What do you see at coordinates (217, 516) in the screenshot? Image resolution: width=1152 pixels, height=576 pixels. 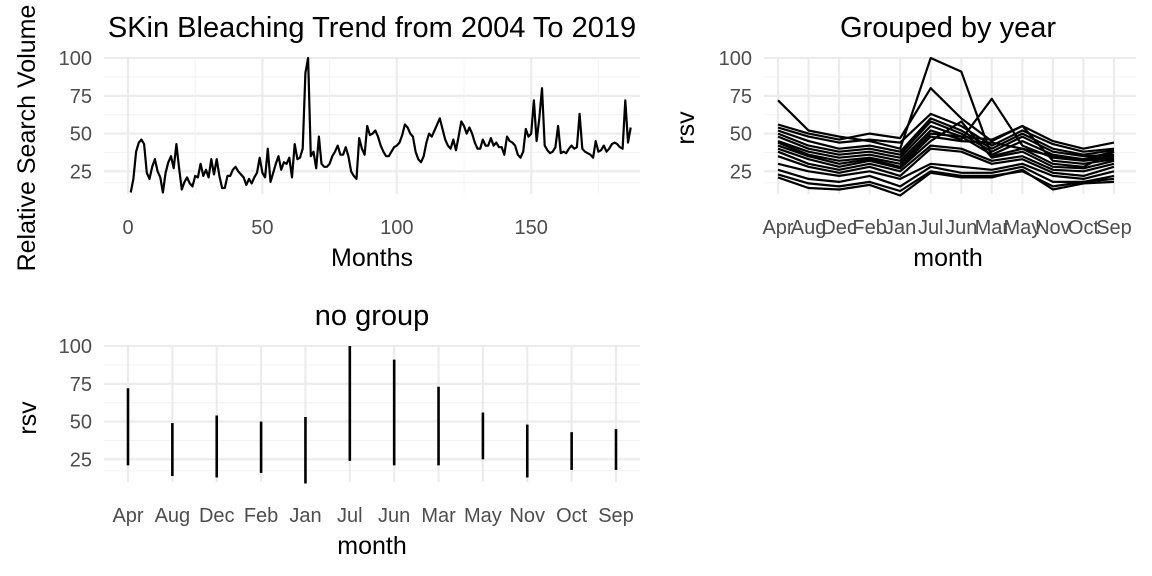 I see `panel-no-group-x-tick-label: Dec` at bounding box center [217, 516].